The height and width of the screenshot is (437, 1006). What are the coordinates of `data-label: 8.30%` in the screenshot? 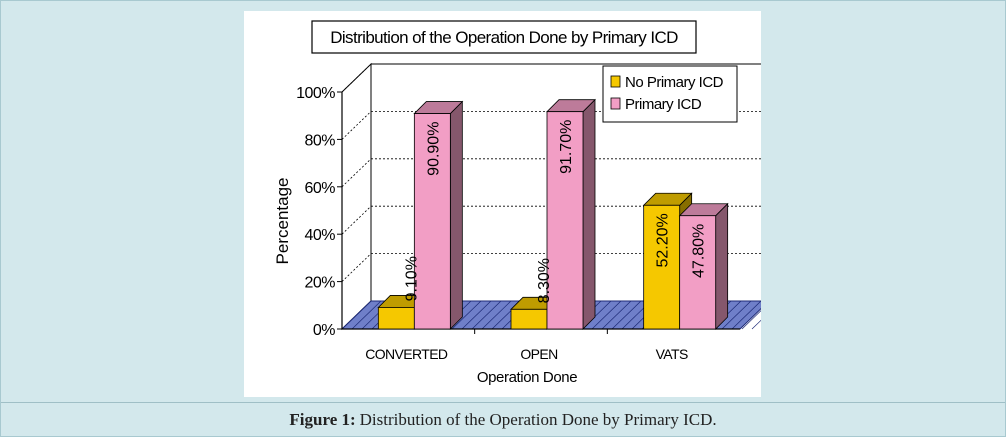 It's located at (544, 280).